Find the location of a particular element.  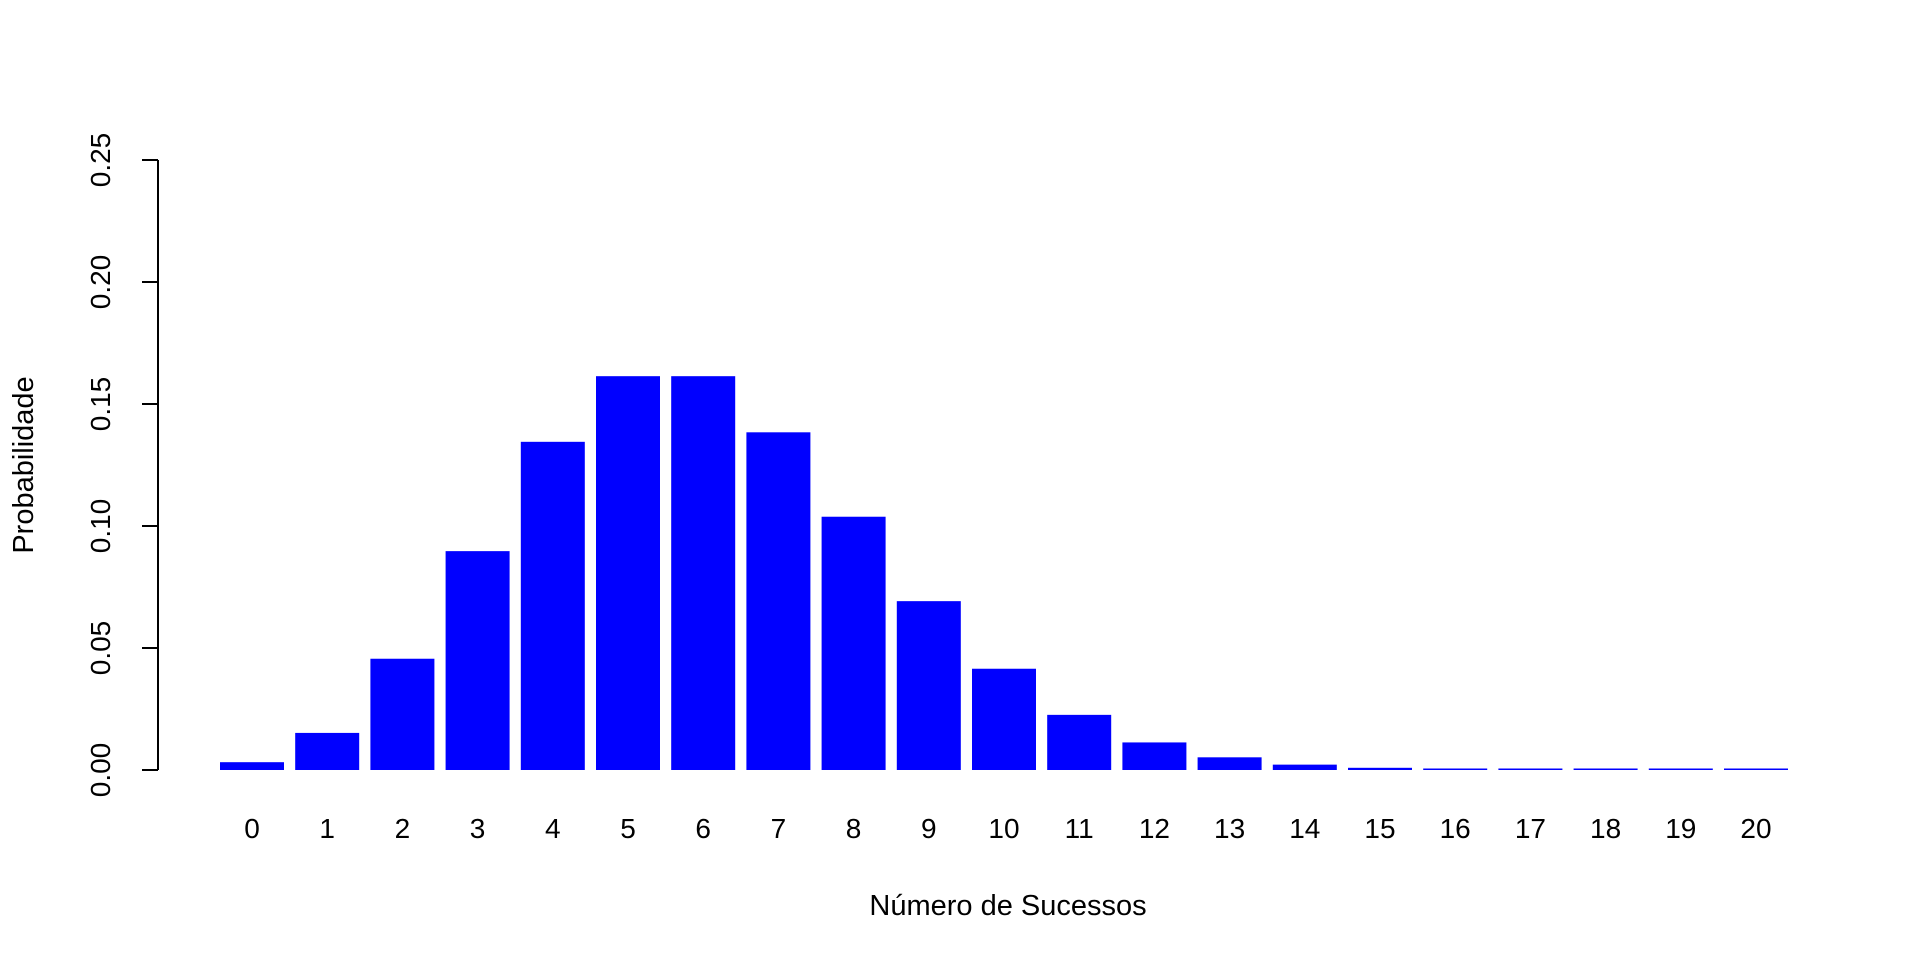

x-tick-label: 4 is located at coordinates (553, 828).